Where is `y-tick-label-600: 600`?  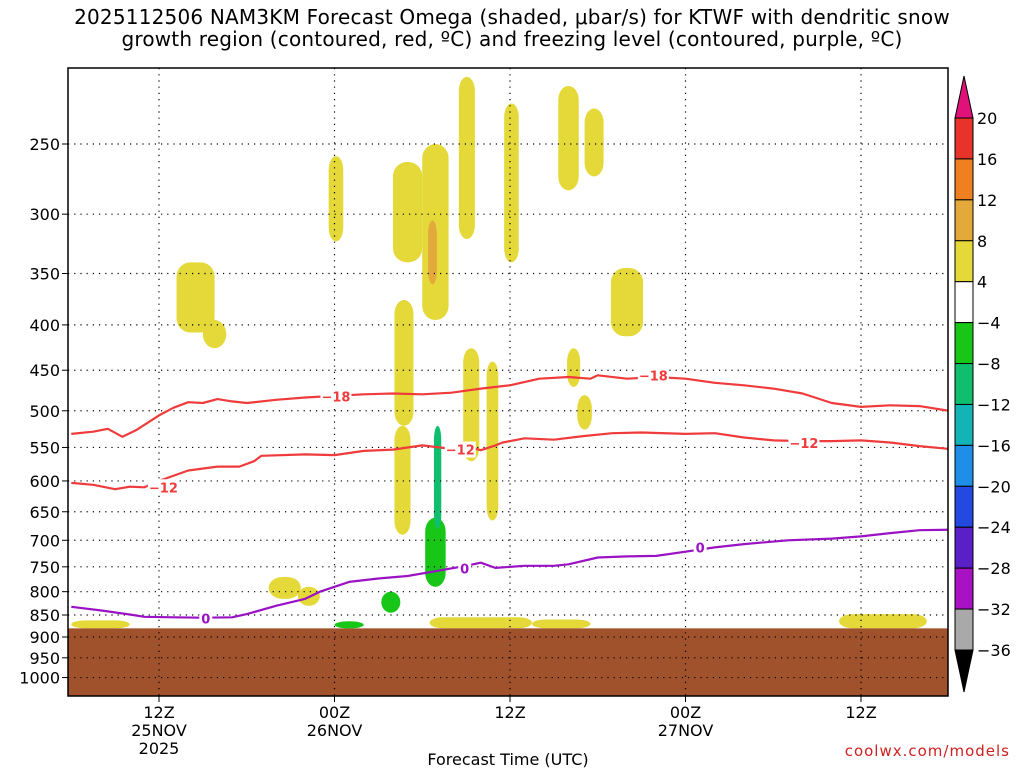
y-tick-label-600: 600 is located at coordinates (44, 481).